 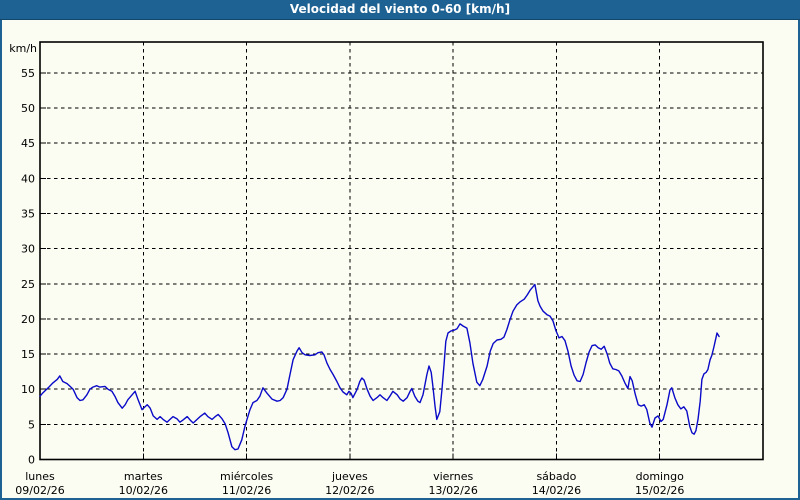 I want to click on y-axis-unit-label: km/h, so click(x=23, y=48).